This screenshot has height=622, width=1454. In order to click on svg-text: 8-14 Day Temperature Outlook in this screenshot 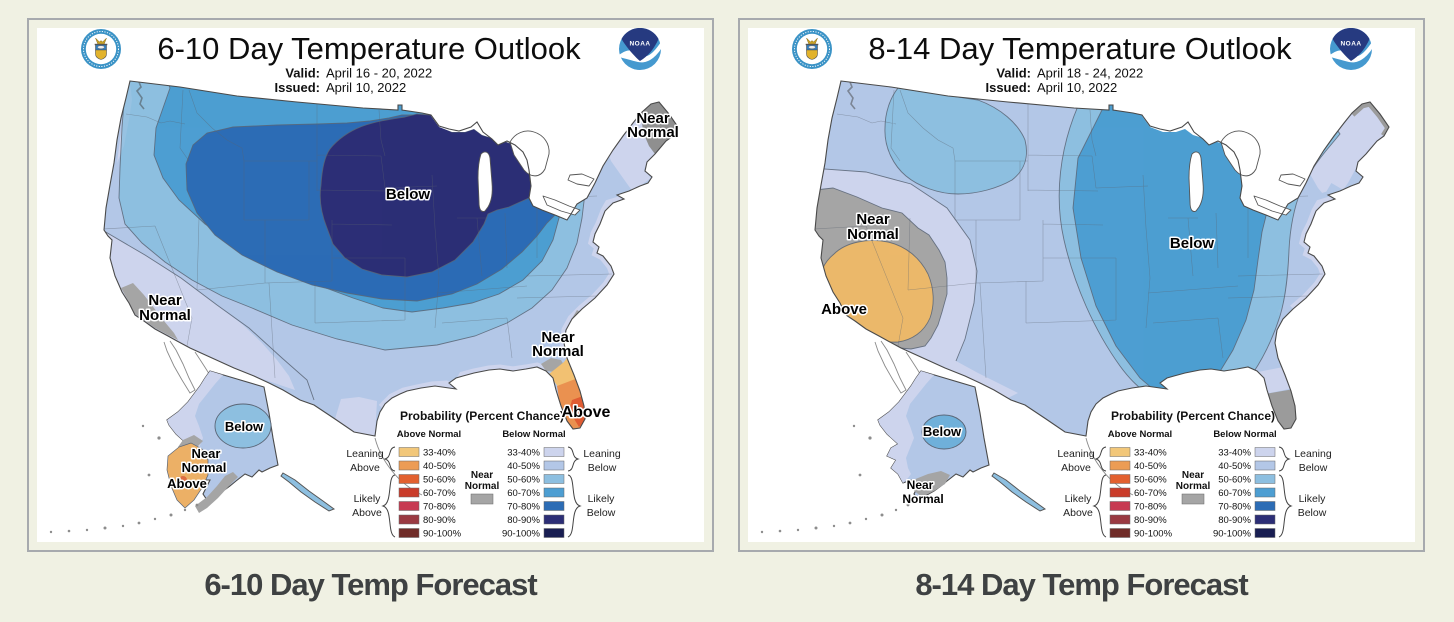, I will do `click(1080, 48)`.